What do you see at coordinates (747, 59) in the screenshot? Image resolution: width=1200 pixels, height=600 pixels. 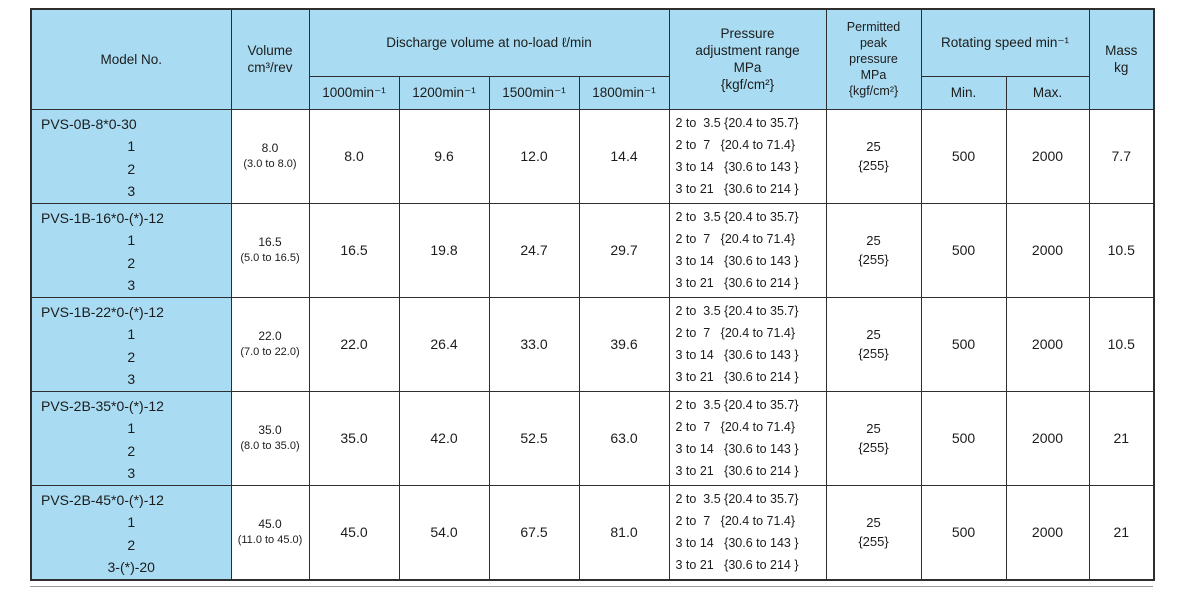 I see `col-header-pressure-adjustment: Pressure adjustment range MPa {kgf/cm²}` at bounding box center [747, 59].